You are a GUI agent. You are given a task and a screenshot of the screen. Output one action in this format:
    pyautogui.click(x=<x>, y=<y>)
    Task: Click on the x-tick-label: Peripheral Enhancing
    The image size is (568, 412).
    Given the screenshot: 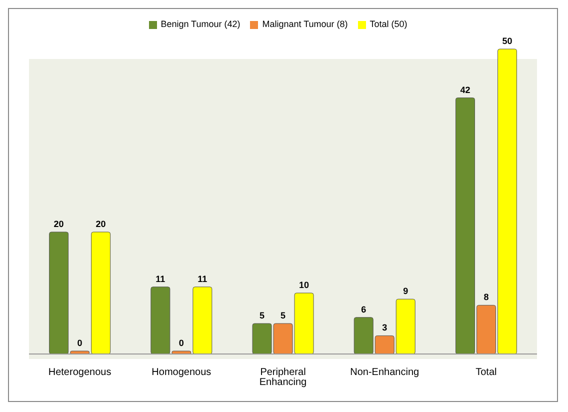 What is the action you would take?
    pyautogui.click(x=283, y=377)
    